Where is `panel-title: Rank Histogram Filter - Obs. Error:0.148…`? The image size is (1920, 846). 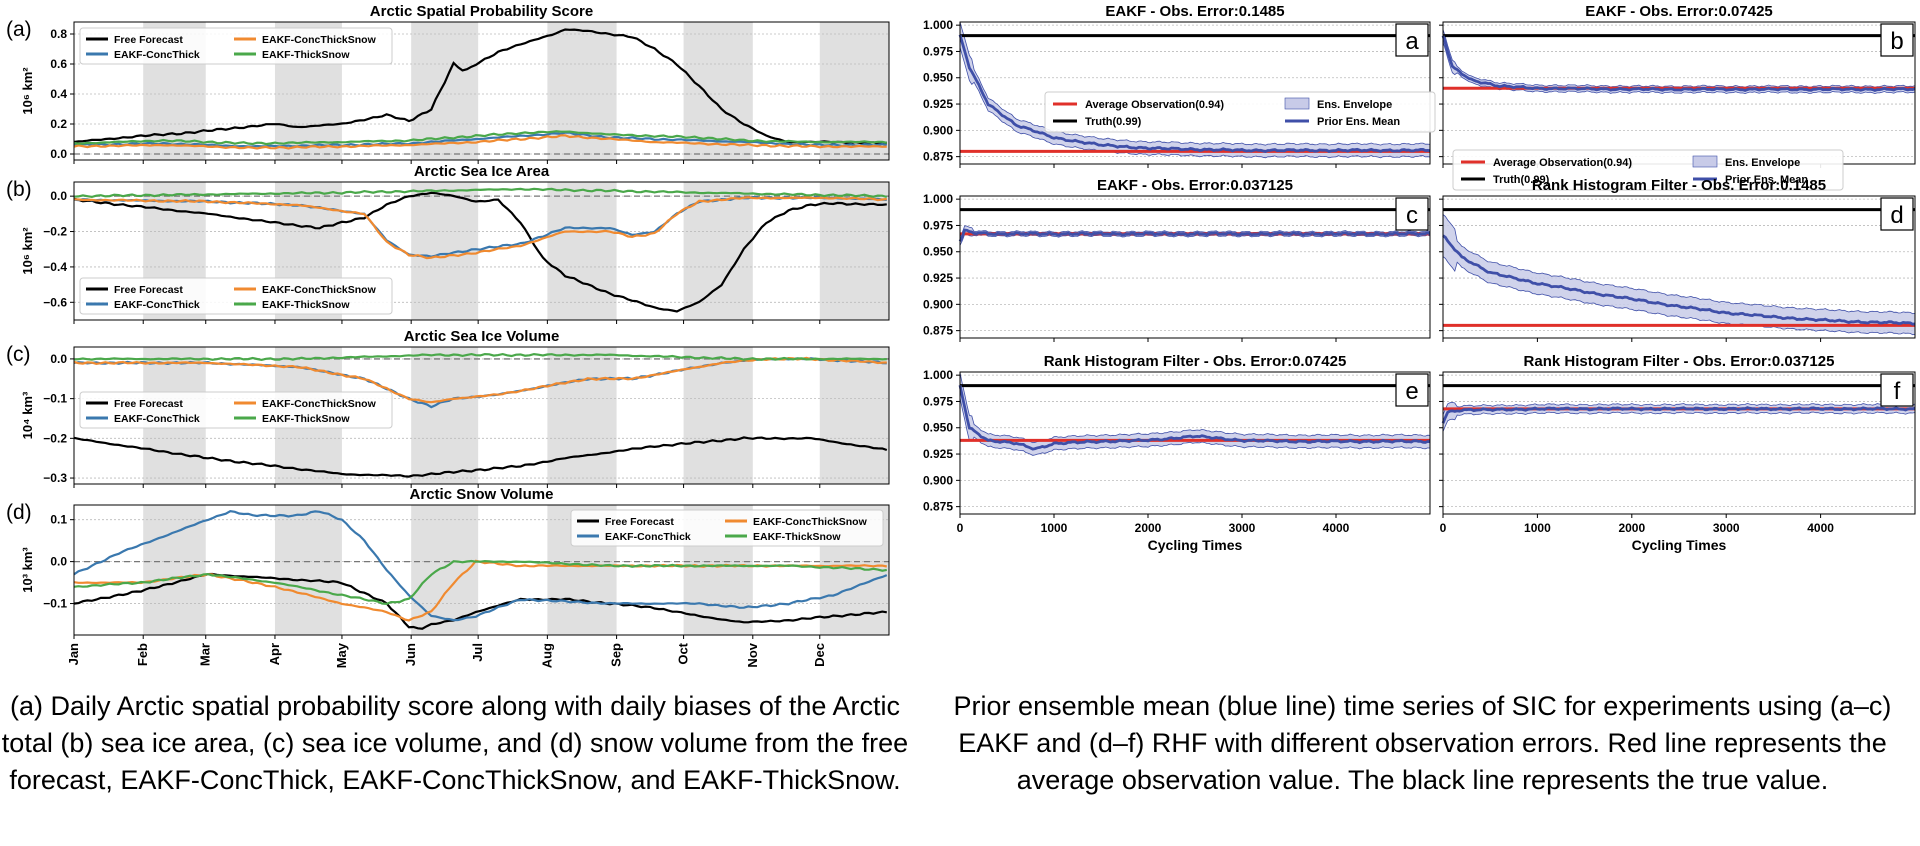
panel-title: Rank Histogram Filter - Obs. Error:0.148… is located at coordinates (1679, 185).